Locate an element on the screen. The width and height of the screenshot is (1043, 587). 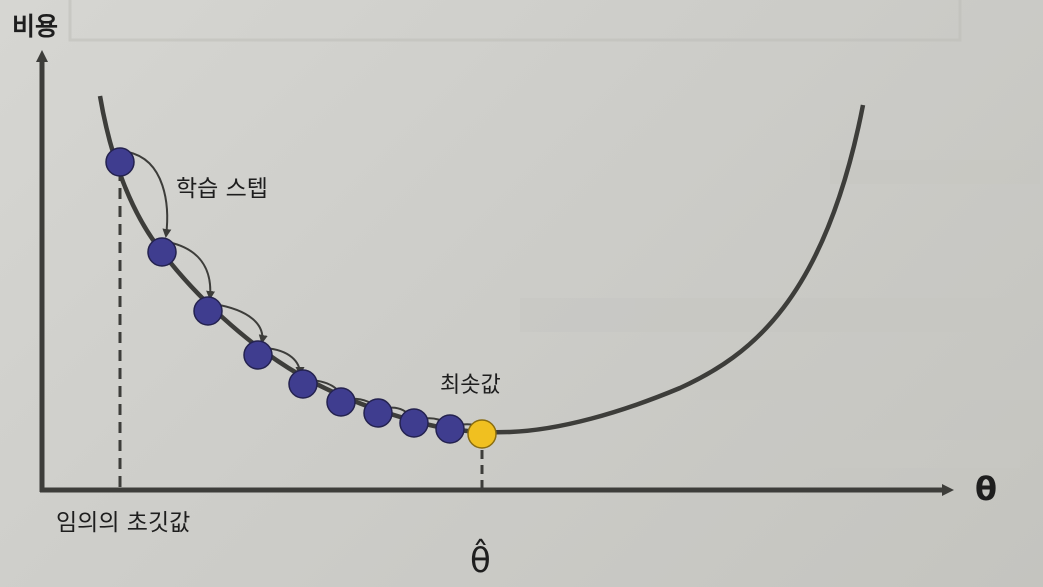
step-label: 학습 스텝 is located at coordinates (222, 189).